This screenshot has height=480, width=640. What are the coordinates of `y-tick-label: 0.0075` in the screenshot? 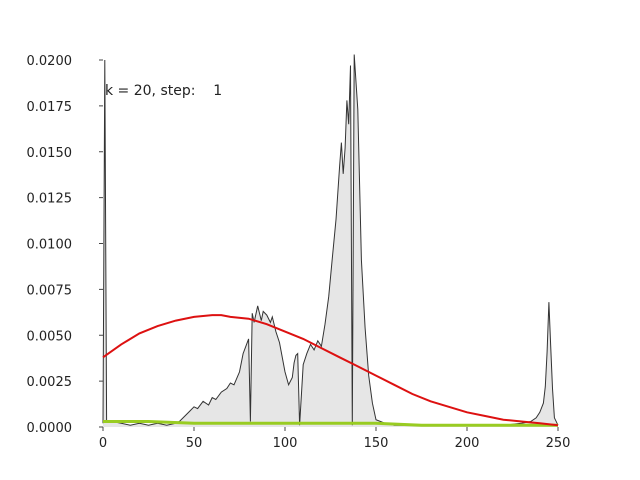 It's located at (50, 290).